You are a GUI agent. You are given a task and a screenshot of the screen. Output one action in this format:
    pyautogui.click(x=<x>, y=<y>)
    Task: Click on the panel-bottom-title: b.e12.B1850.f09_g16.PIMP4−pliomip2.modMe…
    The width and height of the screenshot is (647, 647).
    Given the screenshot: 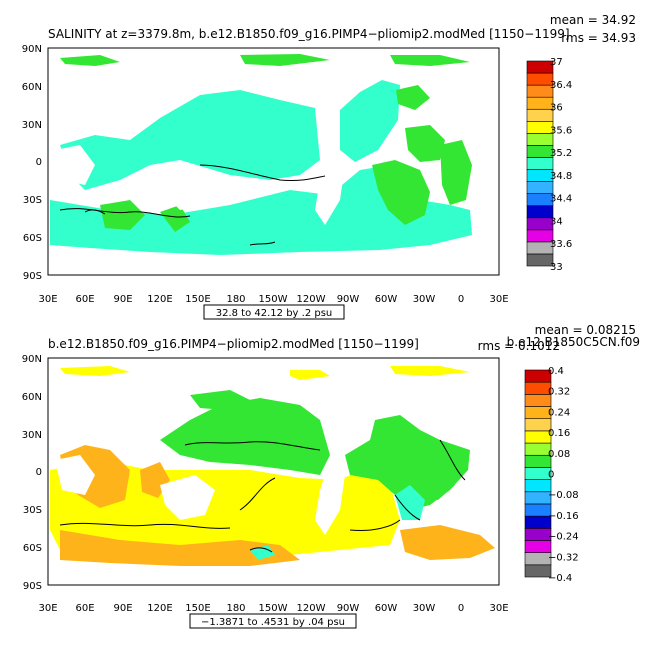 What is the action you would take?
    pyautogui.click(x=233, y=344)
    